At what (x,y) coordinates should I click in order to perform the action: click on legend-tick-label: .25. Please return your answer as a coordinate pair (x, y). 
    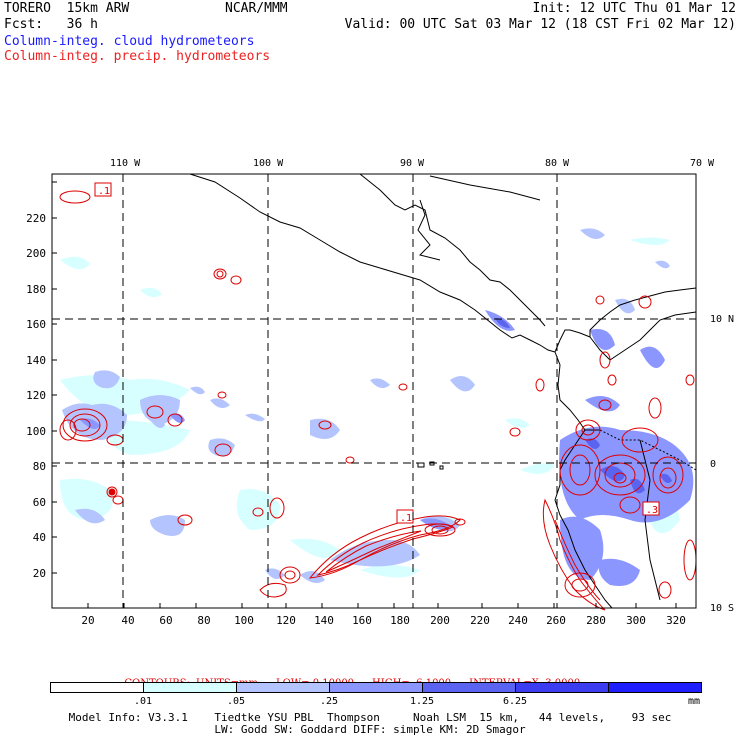
    Looking at the image, I should click on (329, 701).